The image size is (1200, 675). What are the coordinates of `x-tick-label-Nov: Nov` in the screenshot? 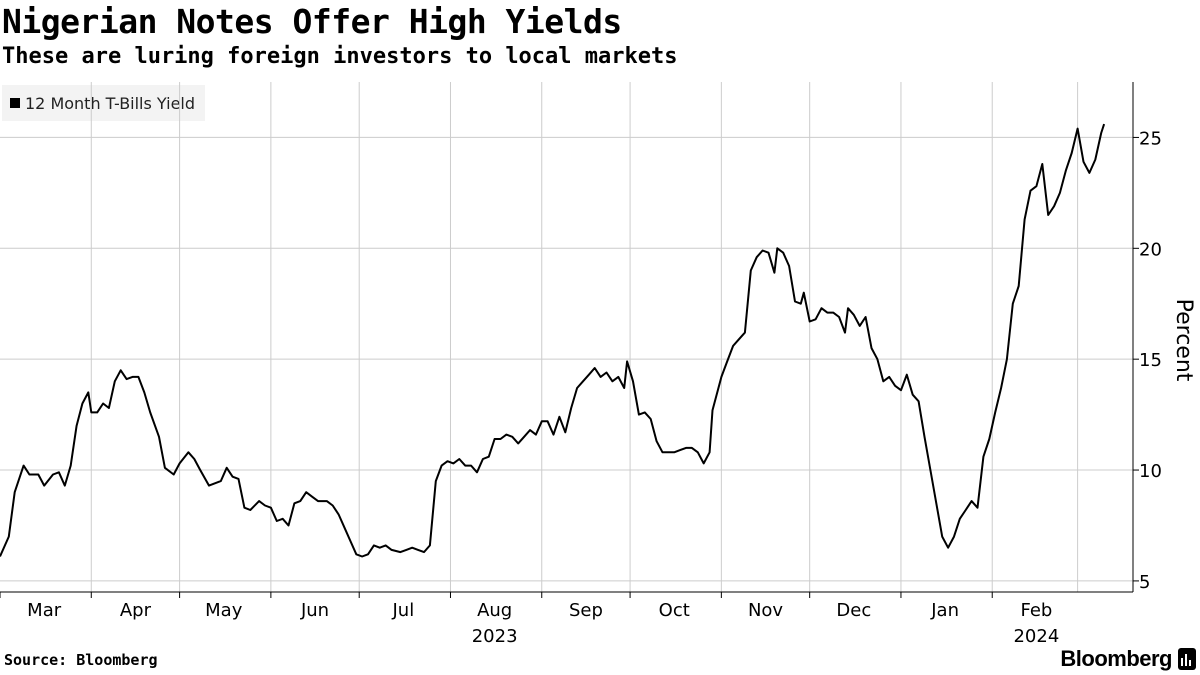 It's located at (765, 610).